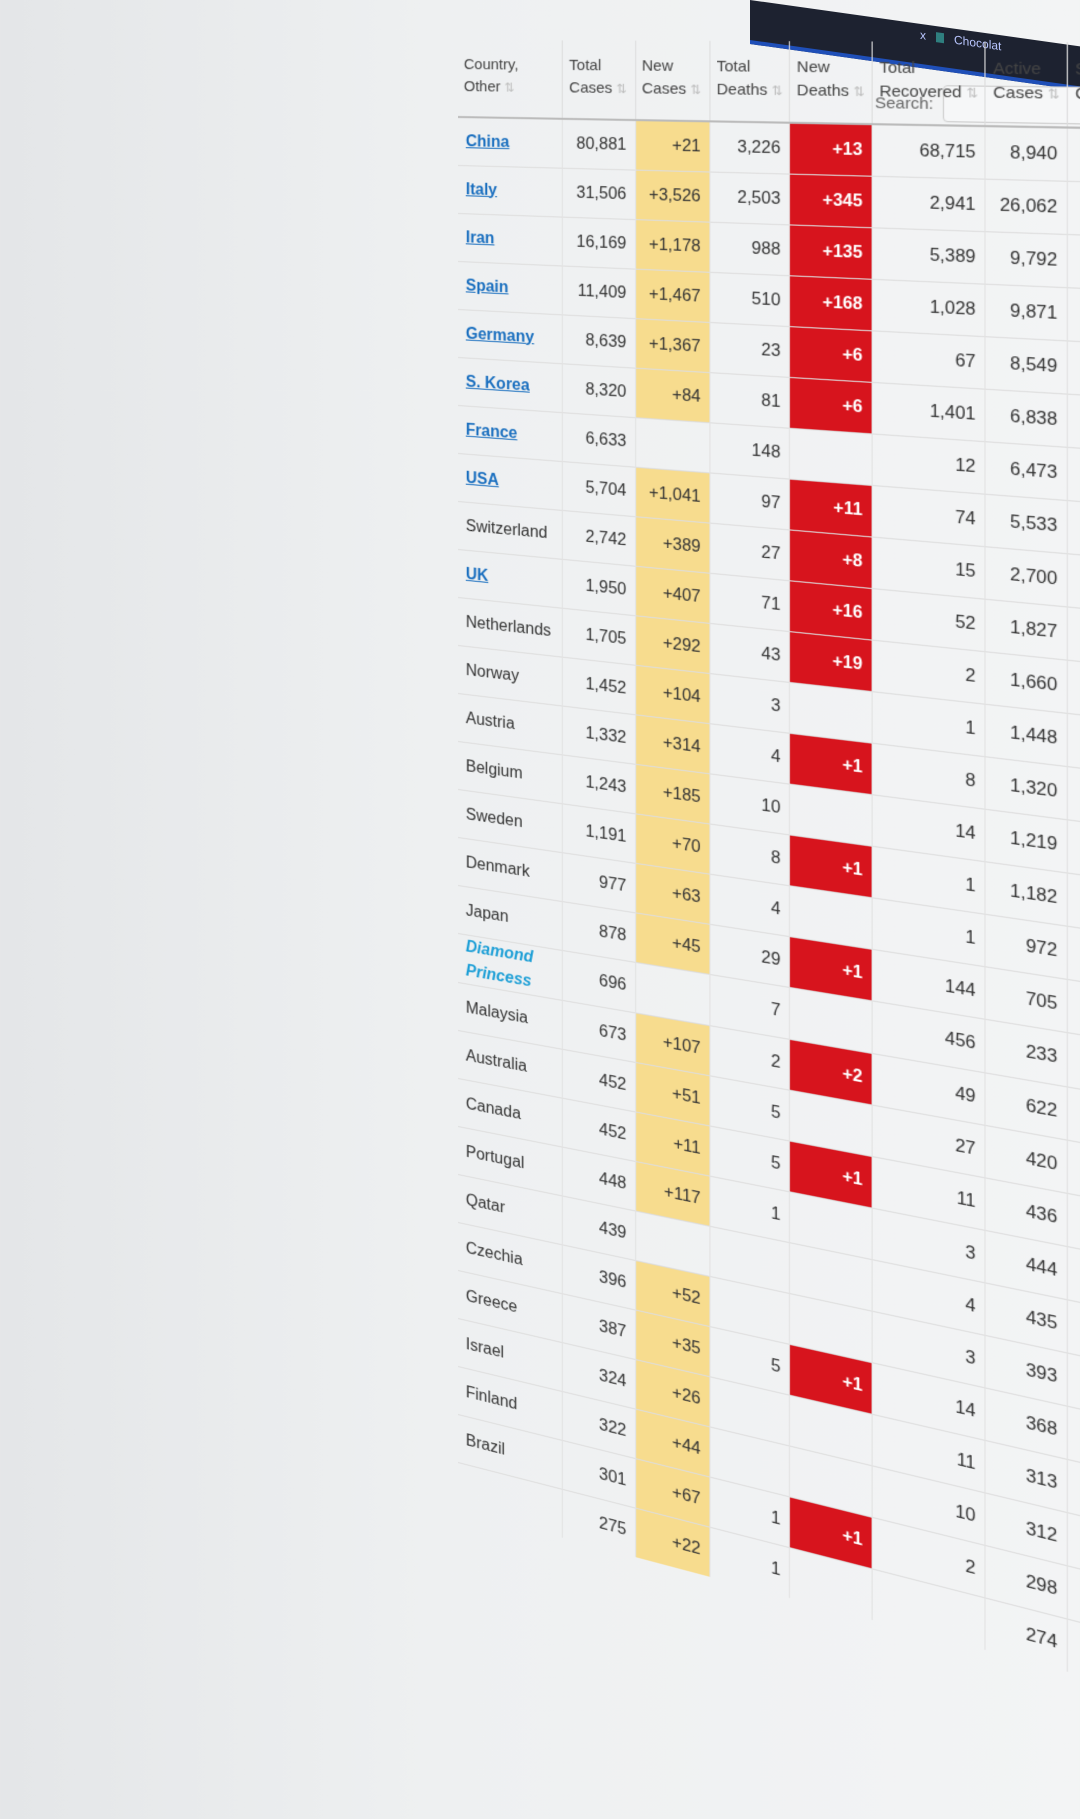 This screenshot has height=1819, width=1080. What do you see at coordinates (1026, 259) in the screenshot?
I see `active-cases-cell: 9,792` at bounding box center [1026, 259].